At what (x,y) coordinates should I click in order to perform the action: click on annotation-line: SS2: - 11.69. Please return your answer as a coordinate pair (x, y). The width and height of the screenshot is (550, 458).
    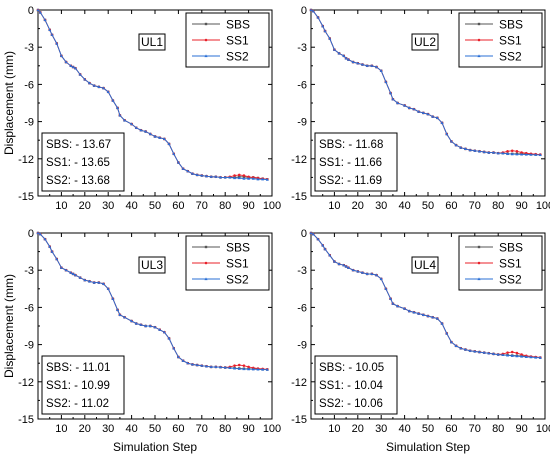
    Looking at the image, I should click on (350, 181).